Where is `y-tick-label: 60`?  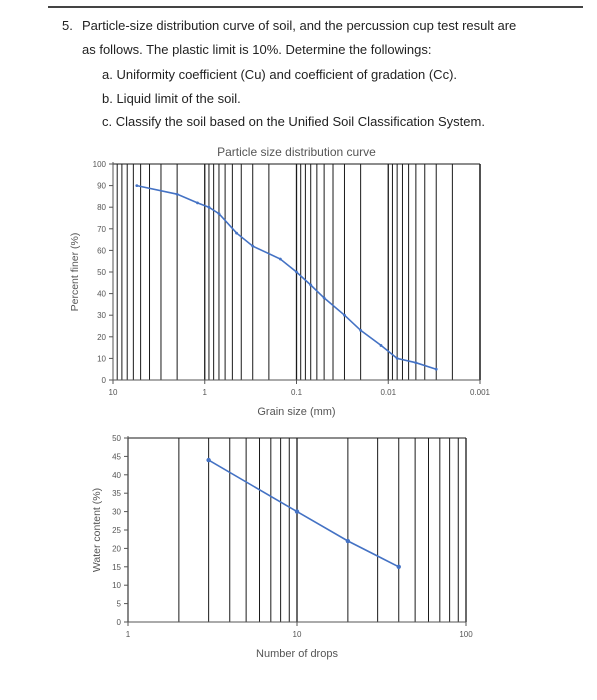 y-tick-label: 60 is located at coordinates (101, 250).